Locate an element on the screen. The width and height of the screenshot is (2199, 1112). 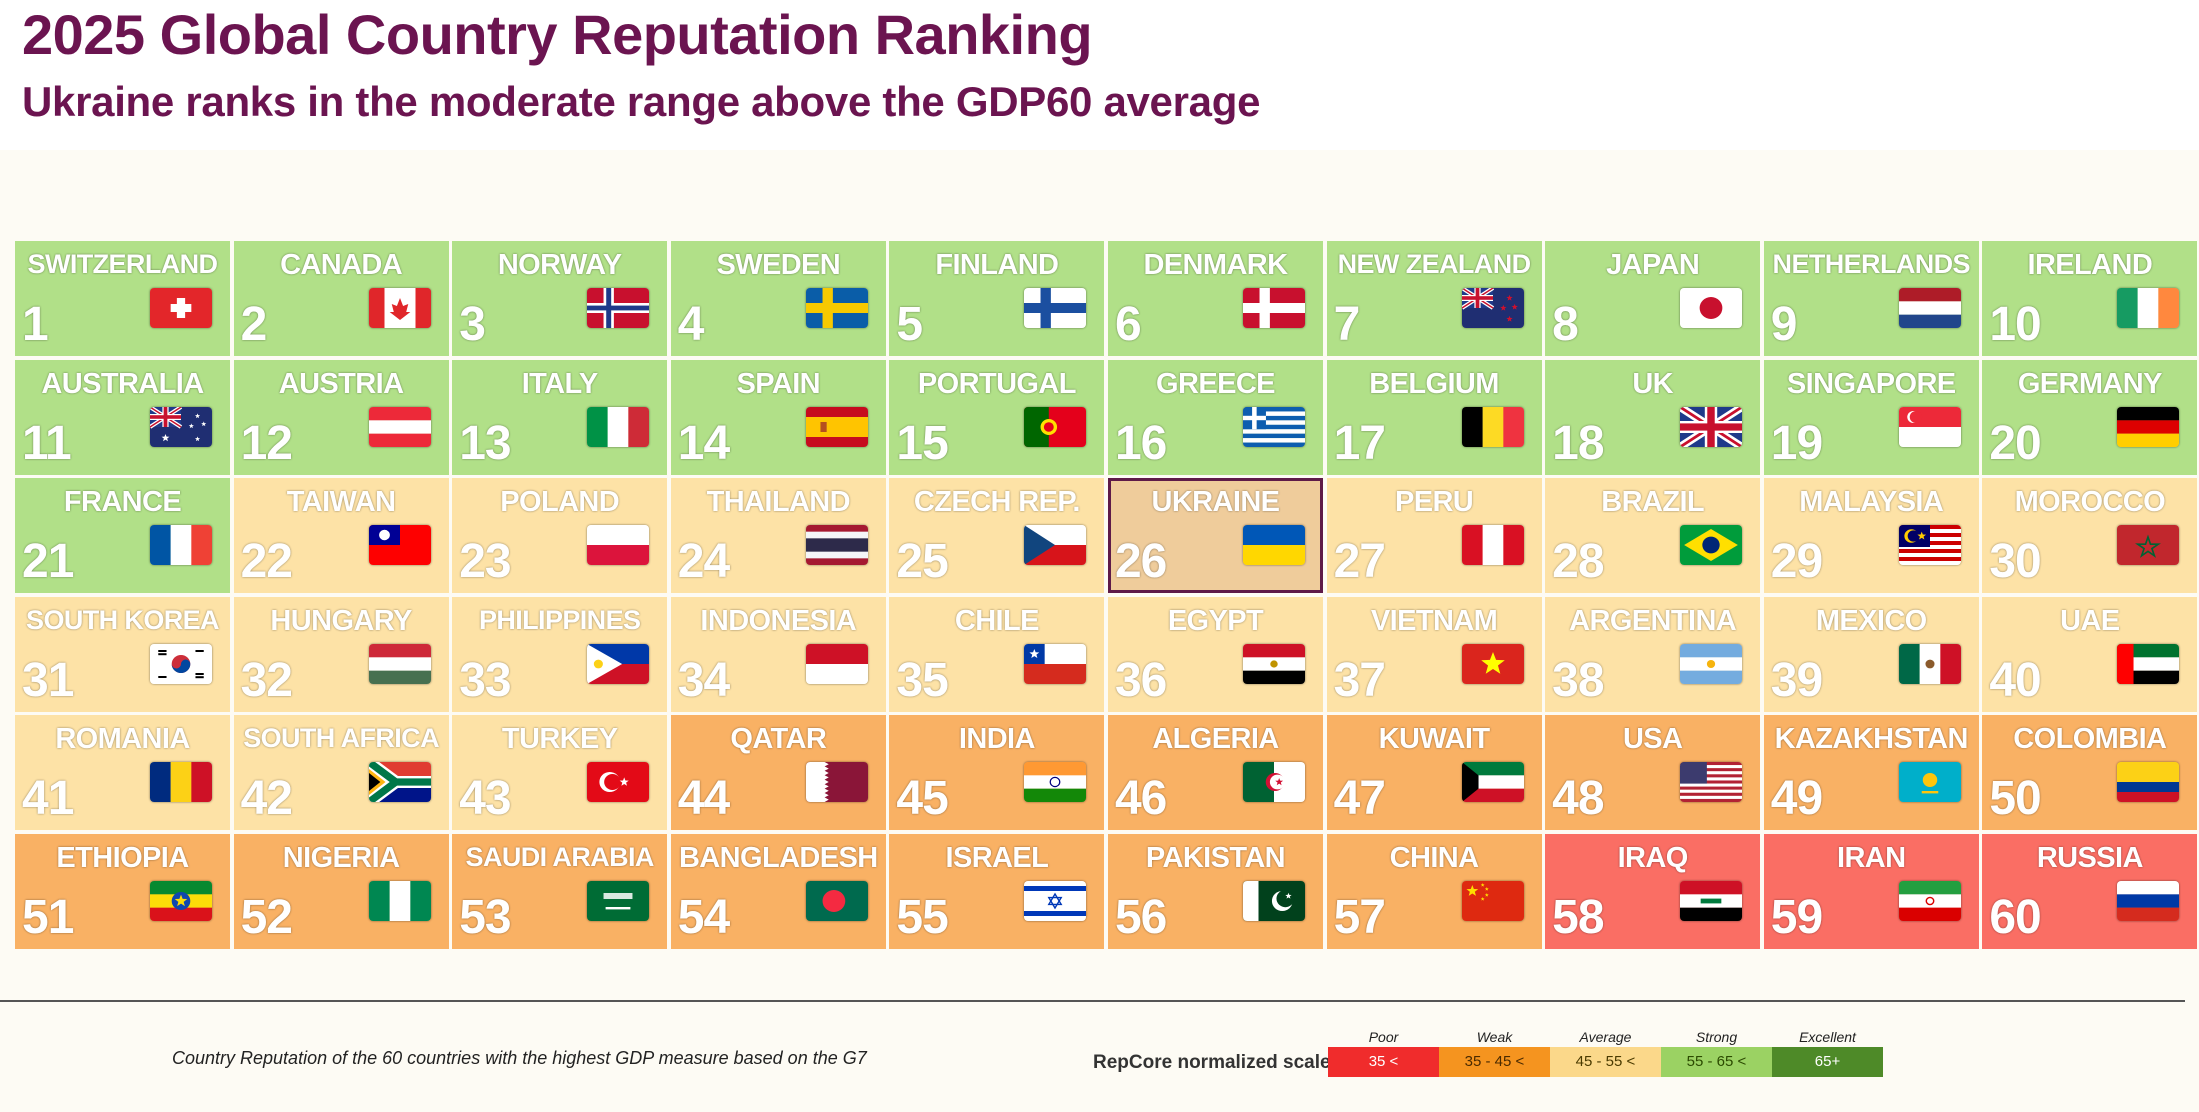
country-cell: QATAR 44 is located at coordinates (778, 773).